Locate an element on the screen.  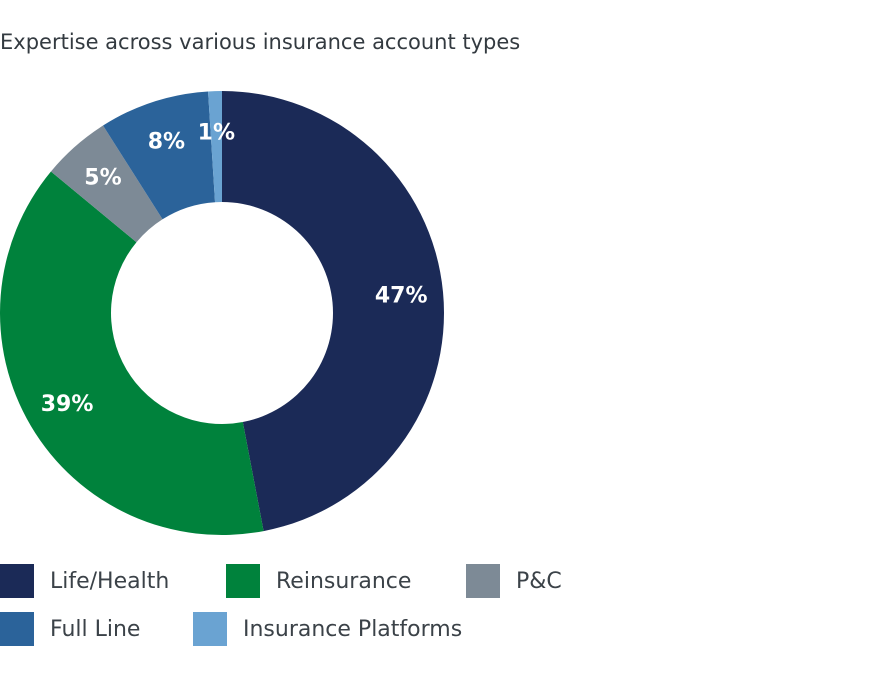
legend-label-insurance-platforms: Insurance Platforms is located at coordinates (353, 629).